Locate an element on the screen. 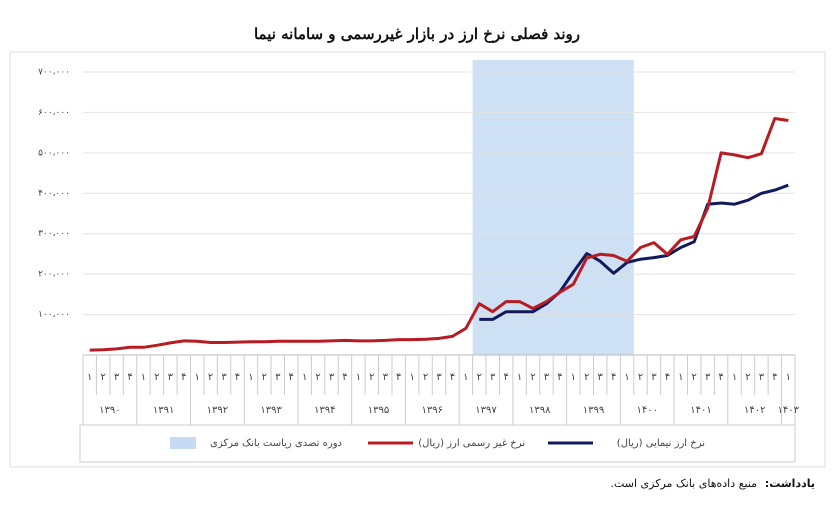 The height and width of the screenshot is (510, 835). legend-swatch is located at coordinates (183, 443).